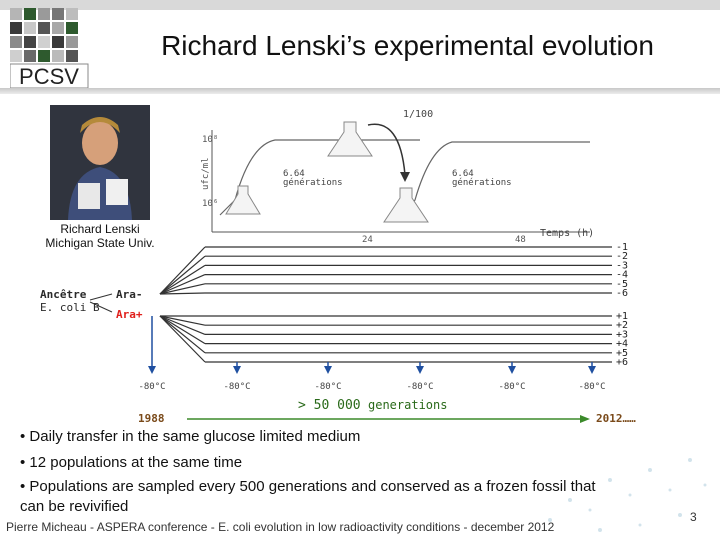  I want to click on growth-label-1a: 6.64, so click(294, 174).